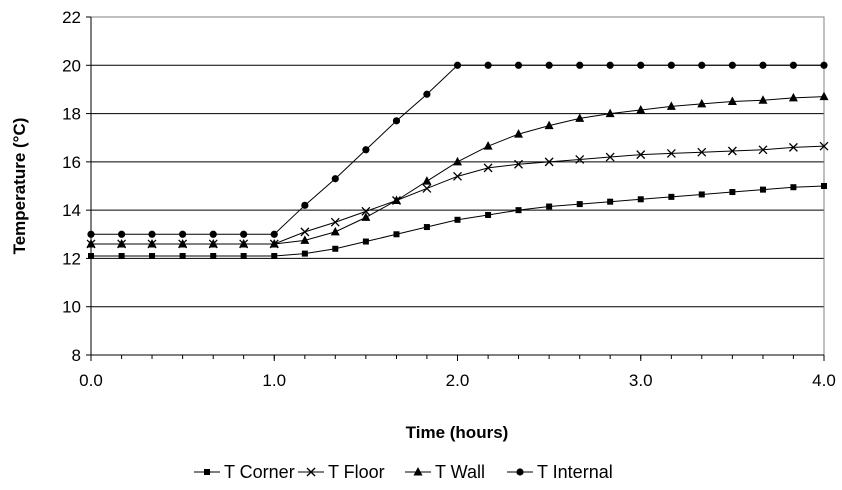 The image size is (842, 490). Describe the element at coordinates (520, 472) in the screenshot. I see `legend-marker-t-internal` at that location.